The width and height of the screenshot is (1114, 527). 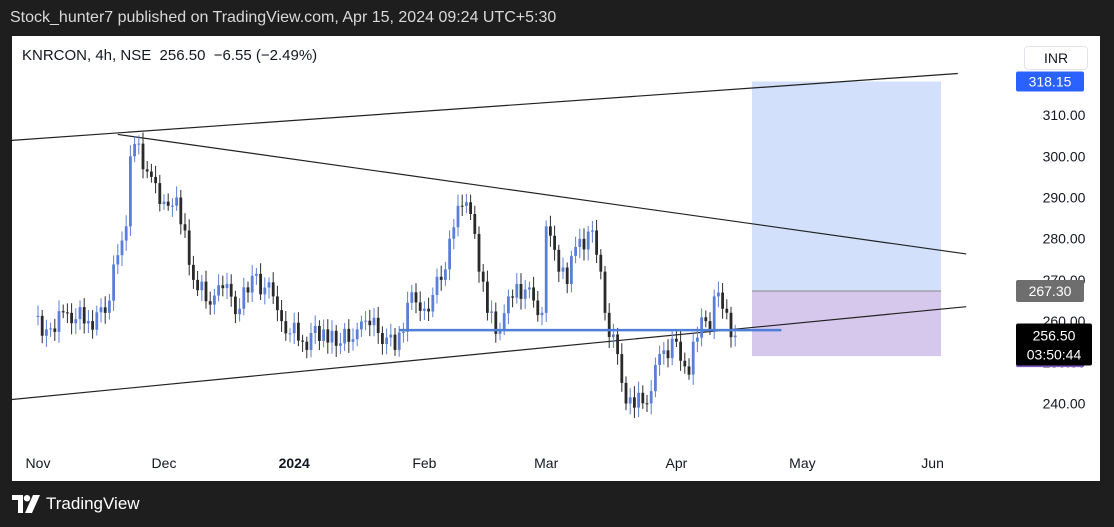 I want to click on x-tick-label: Jun, so click(x=932, y=463).